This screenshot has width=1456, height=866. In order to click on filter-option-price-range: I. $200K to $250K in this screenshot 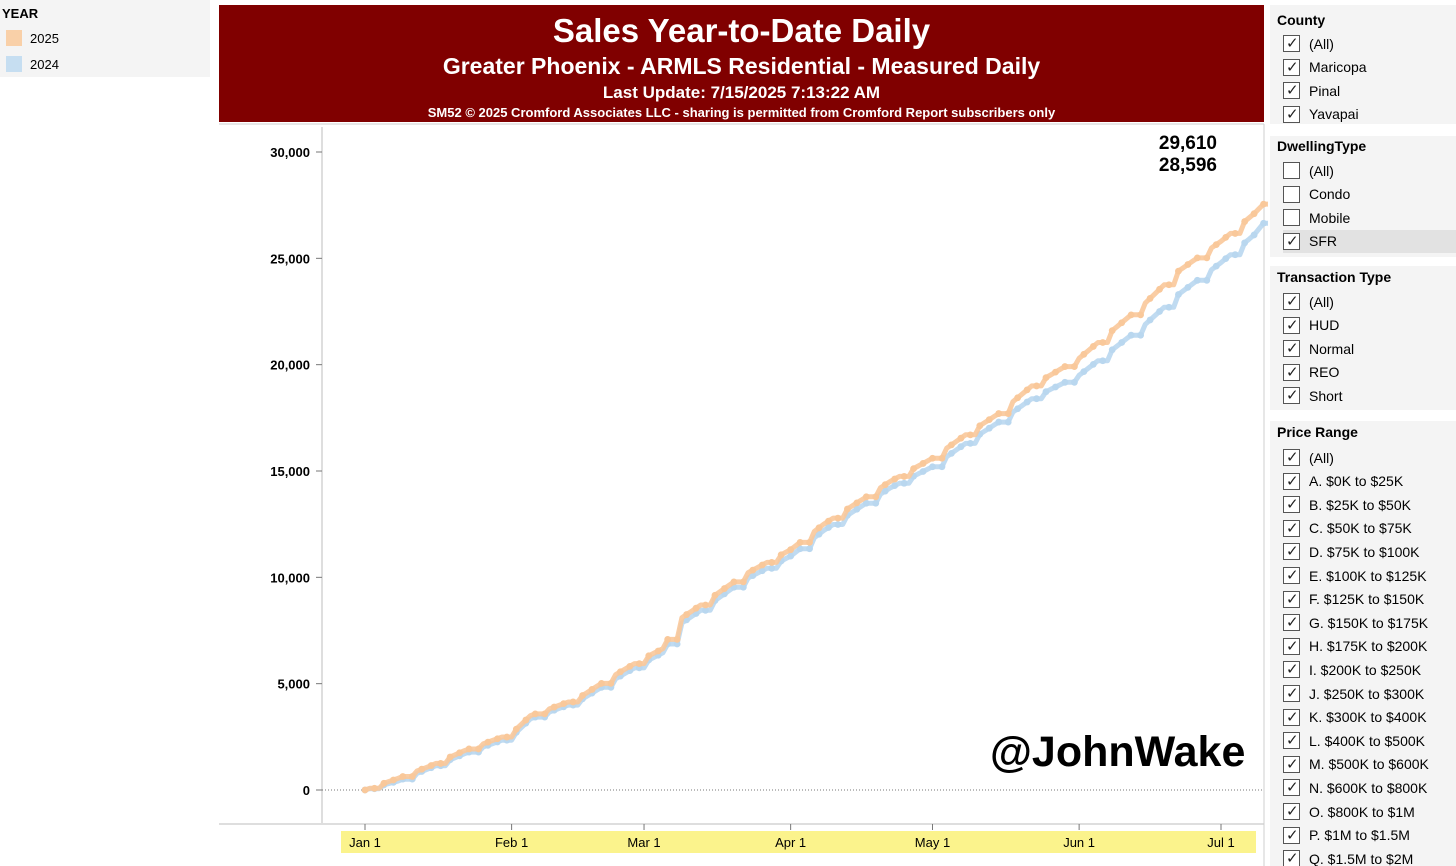, I will do `click(1369, 669)`.